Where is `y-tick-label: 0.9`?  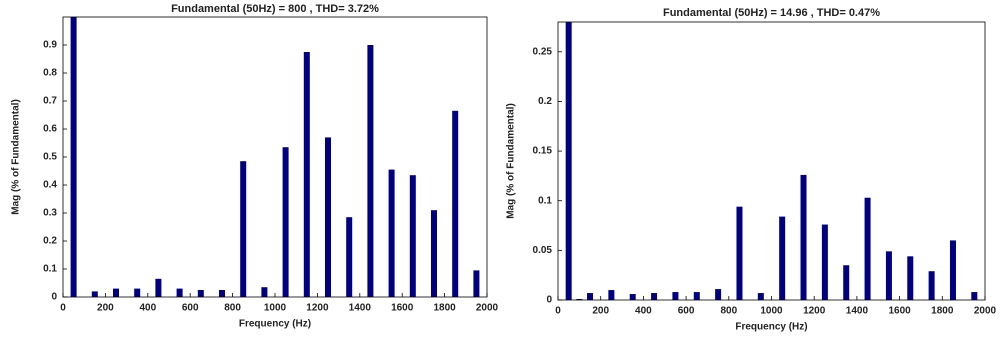 y-tick-label: 0.9 is located at coordinates (50, 45).